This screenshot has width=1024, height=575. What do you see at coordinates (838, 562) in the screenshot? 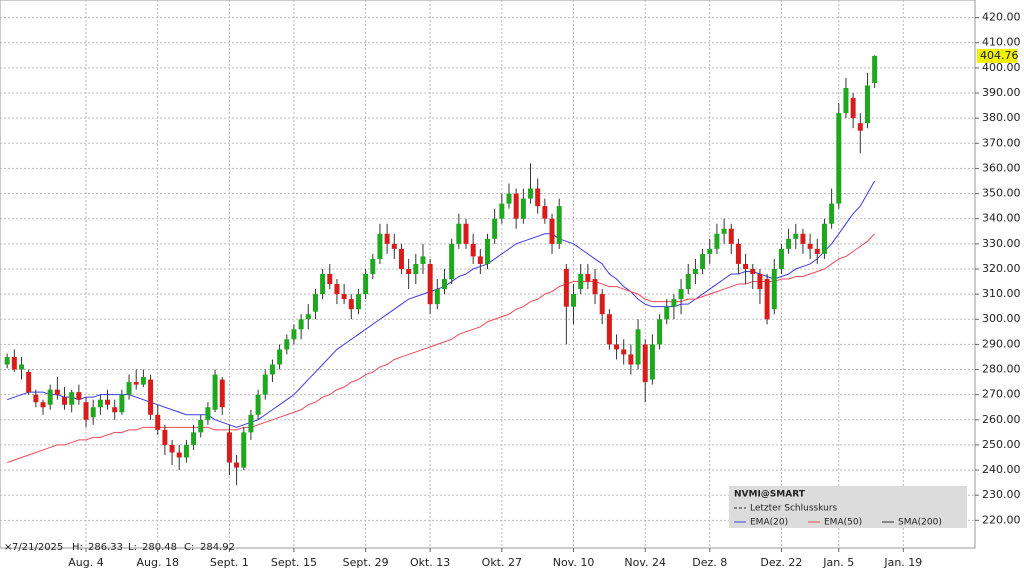
I see `x-tick-label: Jan. 5` at bounding box center [838, 562].